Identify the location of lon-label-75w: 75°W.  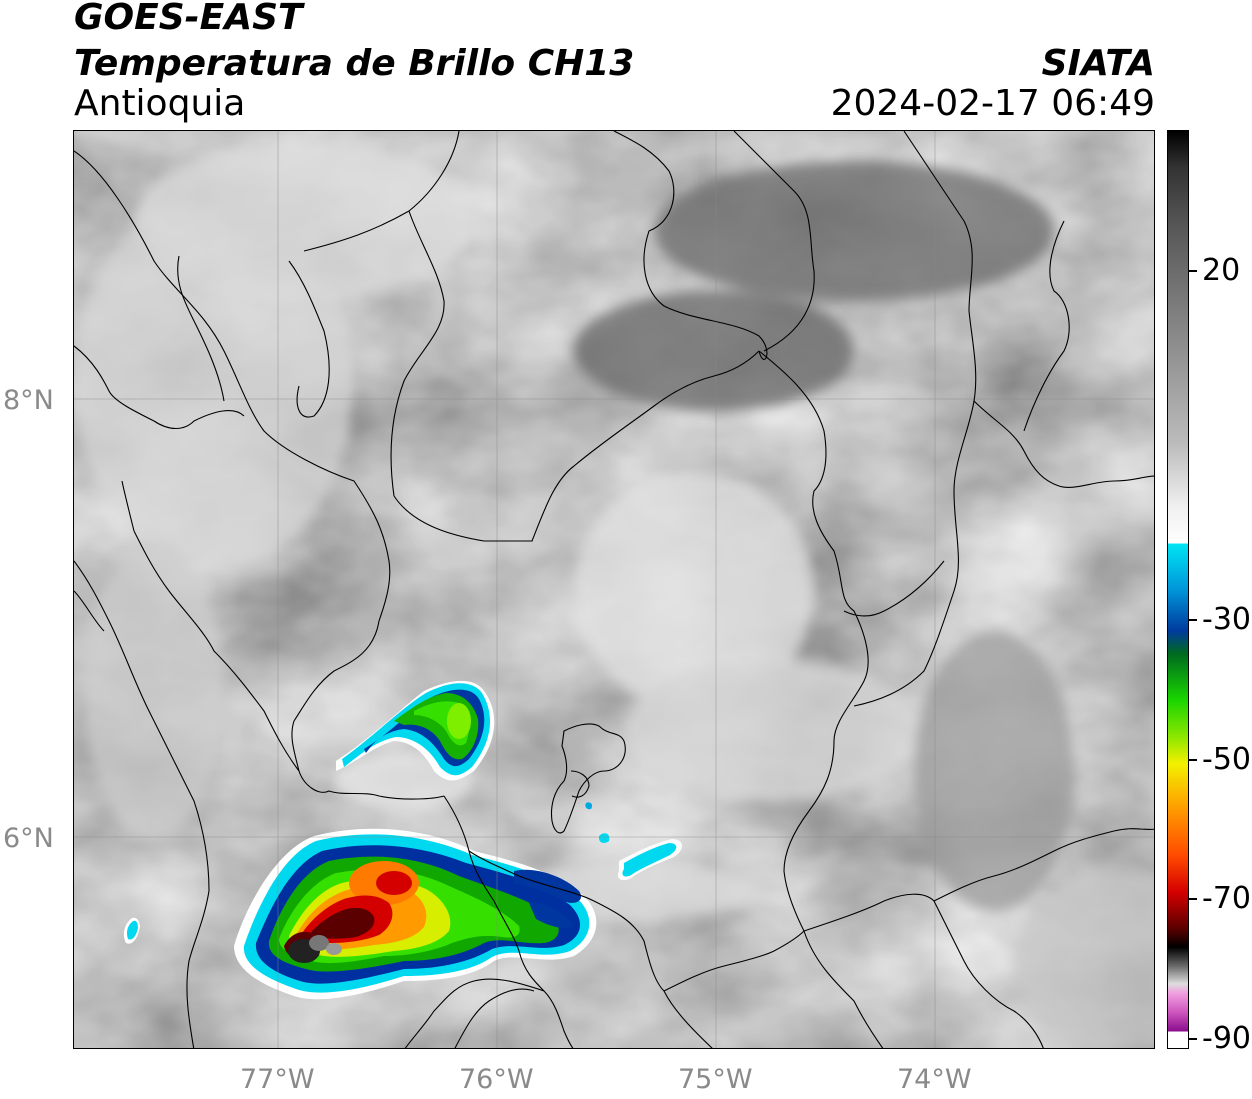
(715, 1079).